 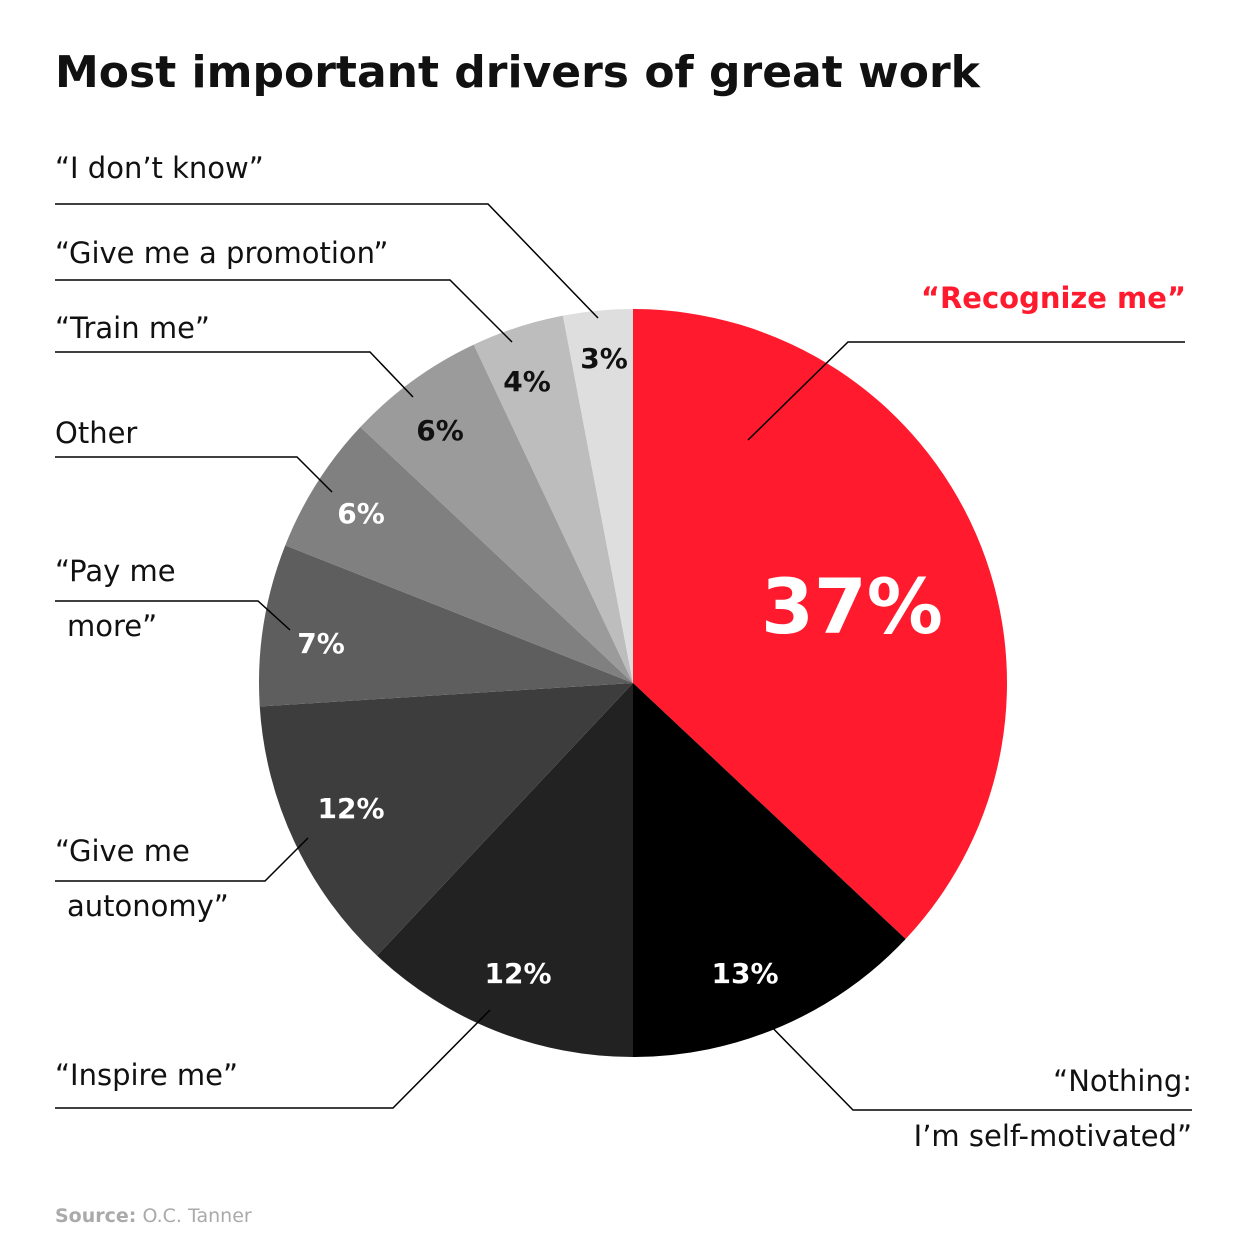 What do you see at coordinates (146, 1075) in the screenshot?
I see `category-label: “Inspire me”` at bounding box center [146, 1075].